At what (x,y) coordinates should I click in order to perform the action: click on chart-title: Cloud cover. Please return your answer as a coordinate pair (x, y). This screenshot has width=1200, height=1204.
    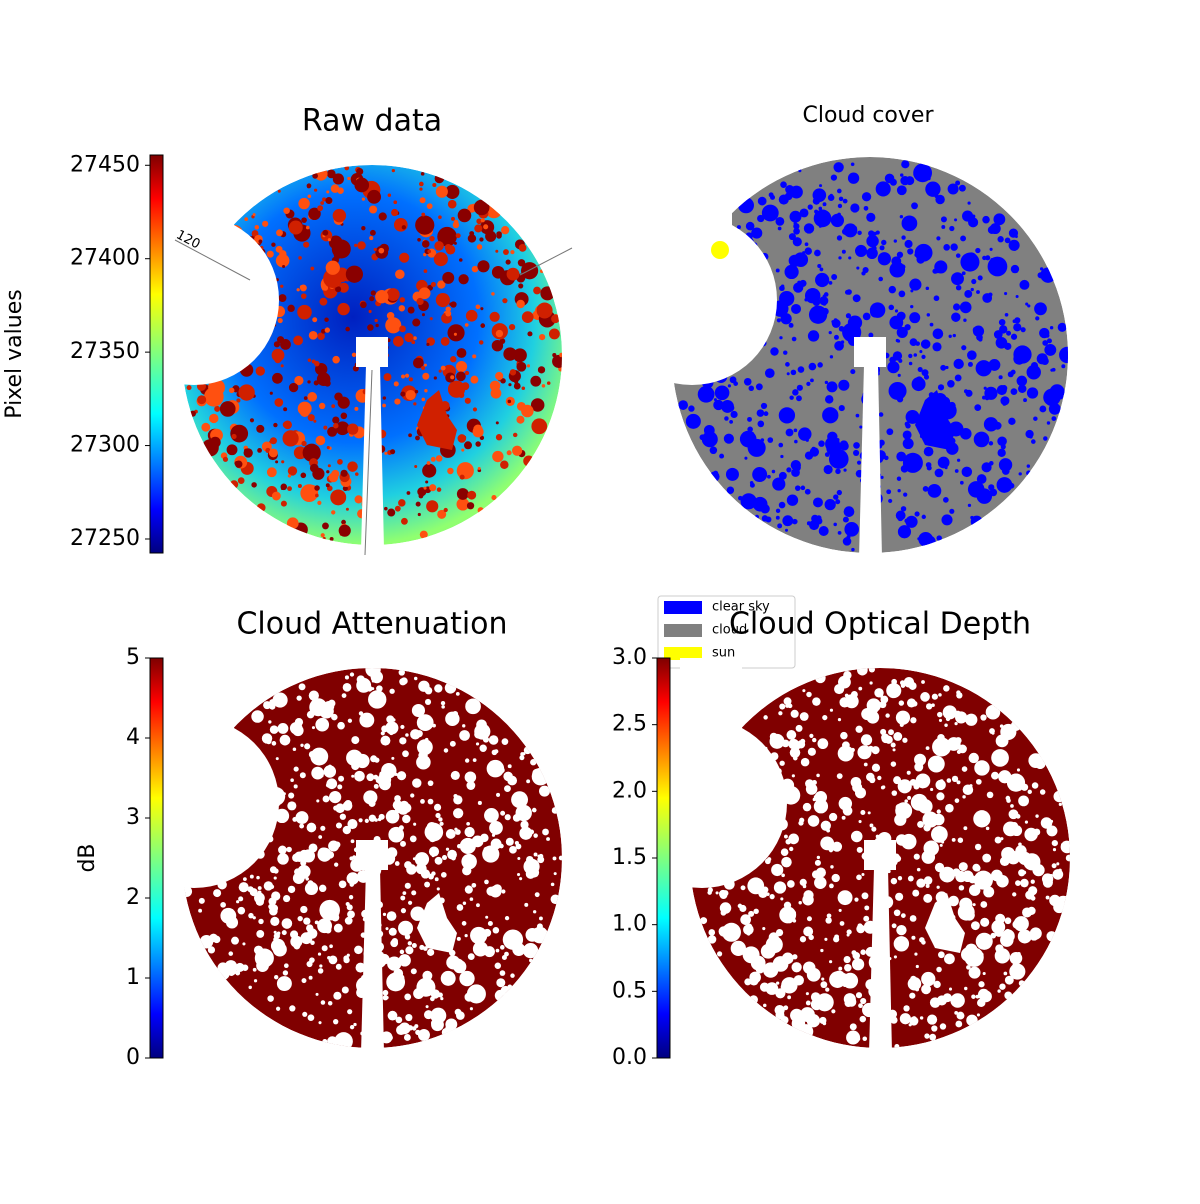
    Looking at the image, I should click on (869, 115).